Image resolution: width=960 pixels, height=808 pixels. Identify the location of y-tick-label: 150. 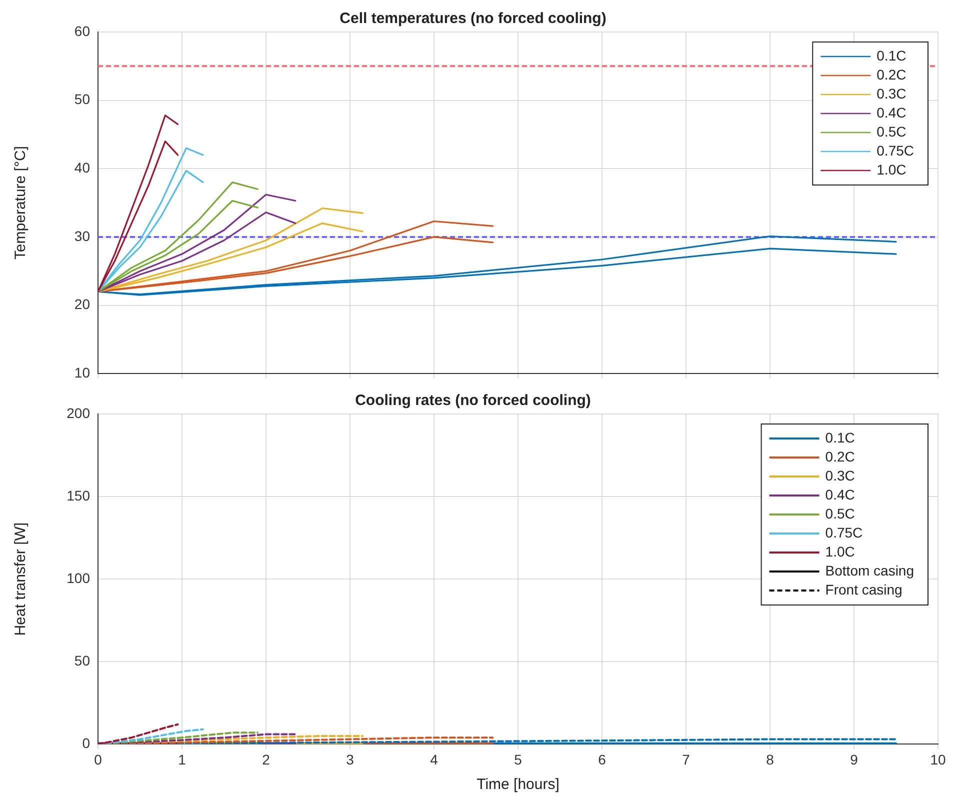
(78, 495).